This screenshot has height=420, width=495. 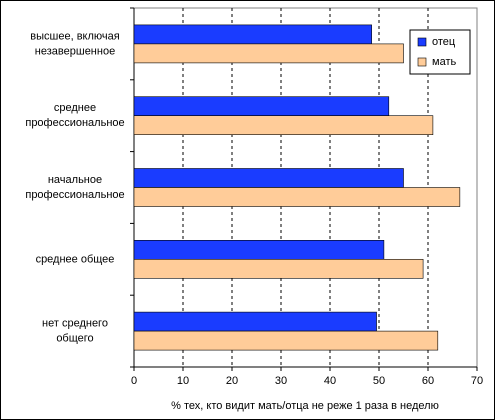 I want to click on x-tick-label: 0, so click(x=134, y=381).